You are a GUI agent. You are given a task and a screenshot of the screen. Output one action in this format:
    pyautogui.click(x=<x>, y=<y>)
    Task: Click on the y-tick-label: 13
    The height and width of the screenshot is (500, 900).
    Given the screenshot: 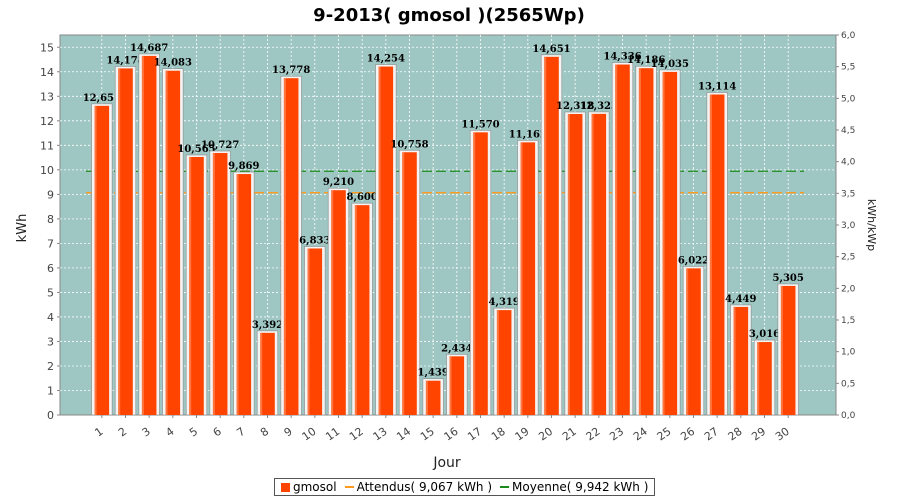 What is the action you would take?
    pyautogui.click(x=47, y=96)
    